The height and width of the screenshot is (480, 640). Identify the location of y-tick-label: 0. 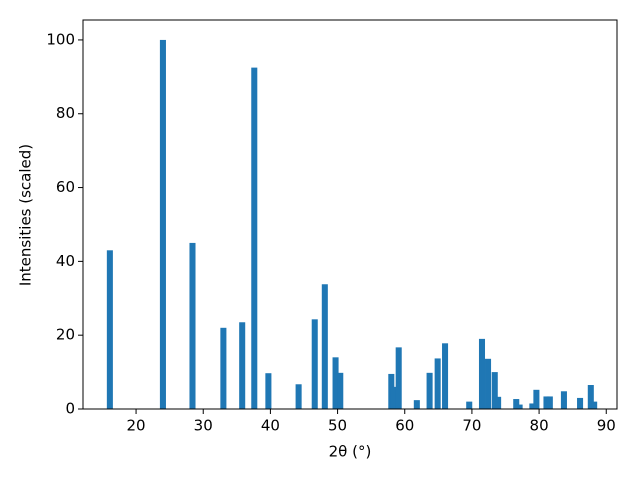
(70, 409).